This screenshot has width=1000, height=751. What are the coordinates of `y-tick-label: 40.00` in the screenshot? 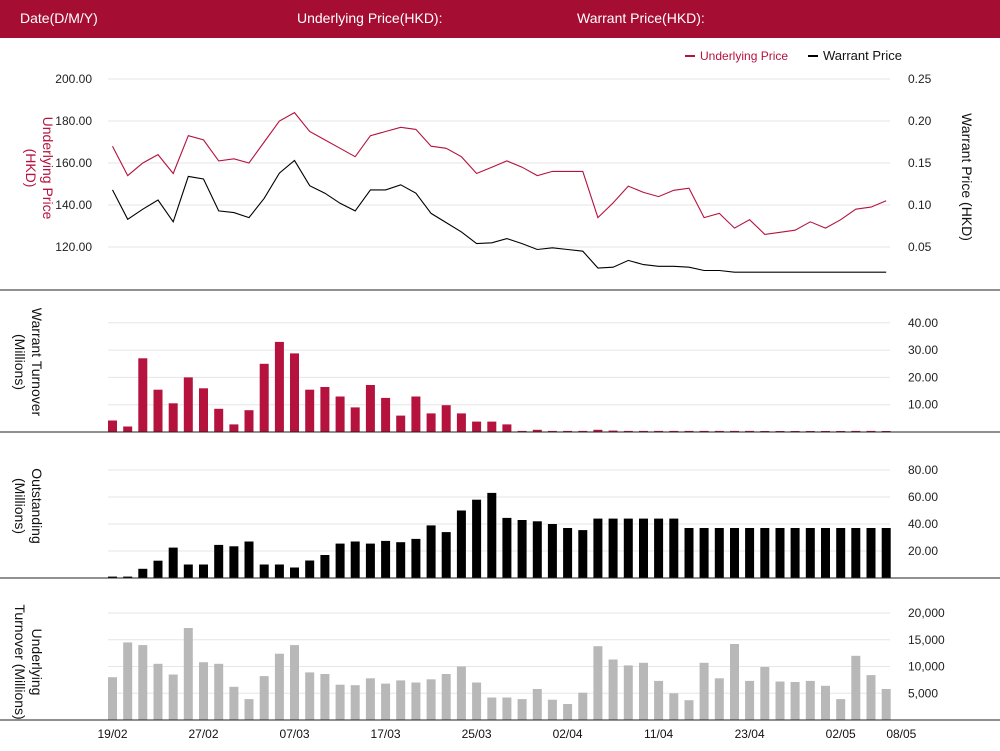 It's located at (923, 524).